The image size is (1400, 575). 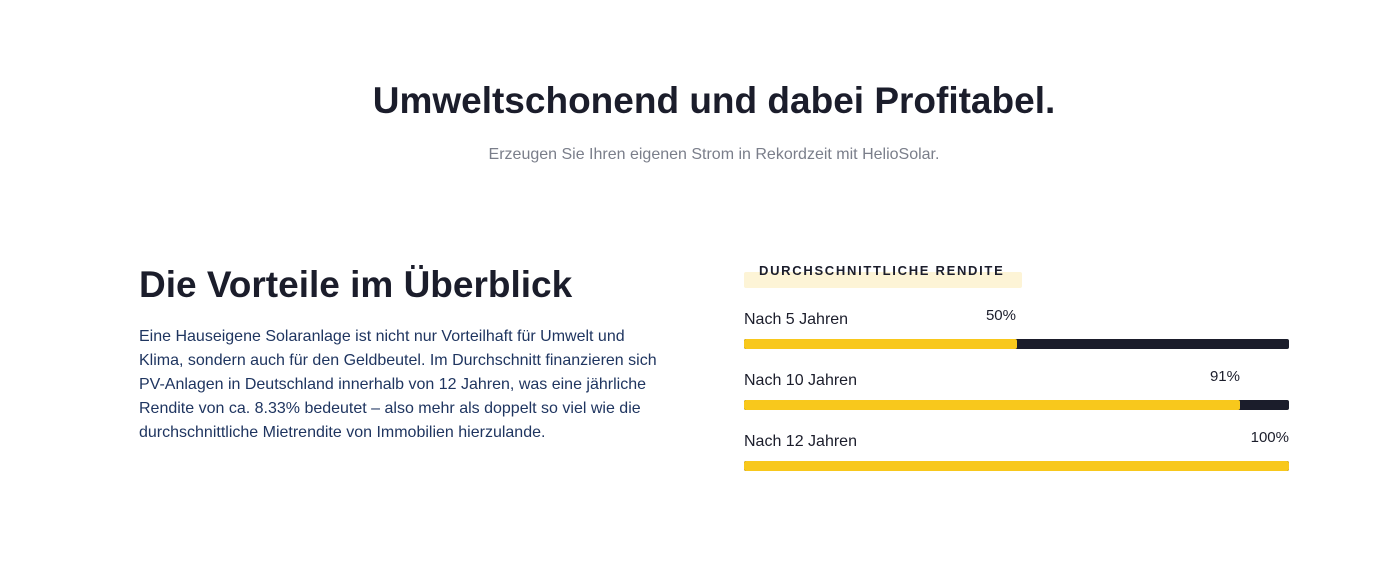 I want to click on progress-percent: 100%, so click(x=1269, y=437).